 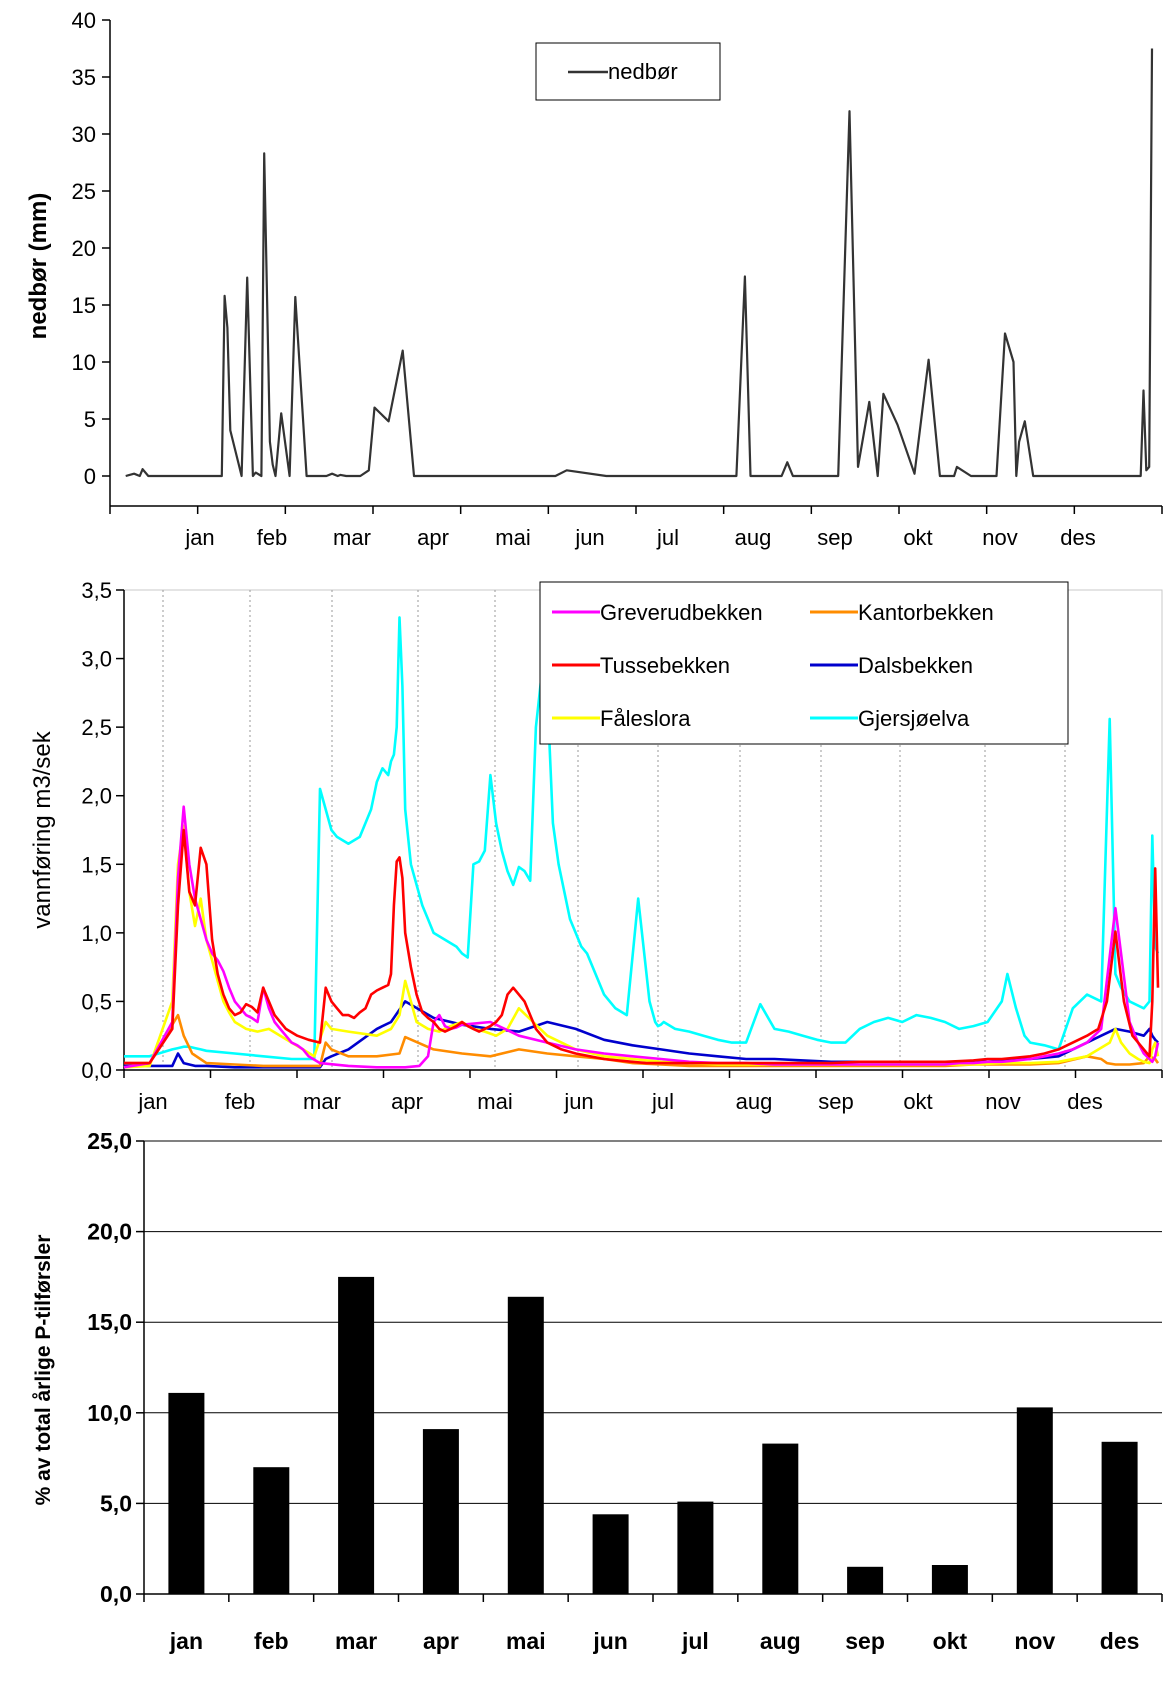 I want to click on y-tick-label: 10,0, so click(x=109, y=1413).